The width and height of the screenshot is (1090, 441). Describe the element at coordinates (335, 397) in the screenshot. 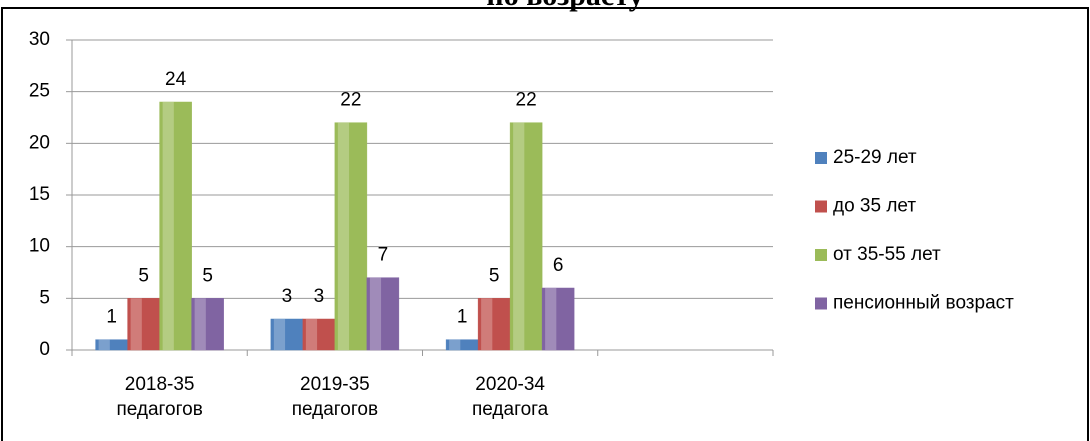

I see `x-tick-label: 2019-35 педагогов` at that location.